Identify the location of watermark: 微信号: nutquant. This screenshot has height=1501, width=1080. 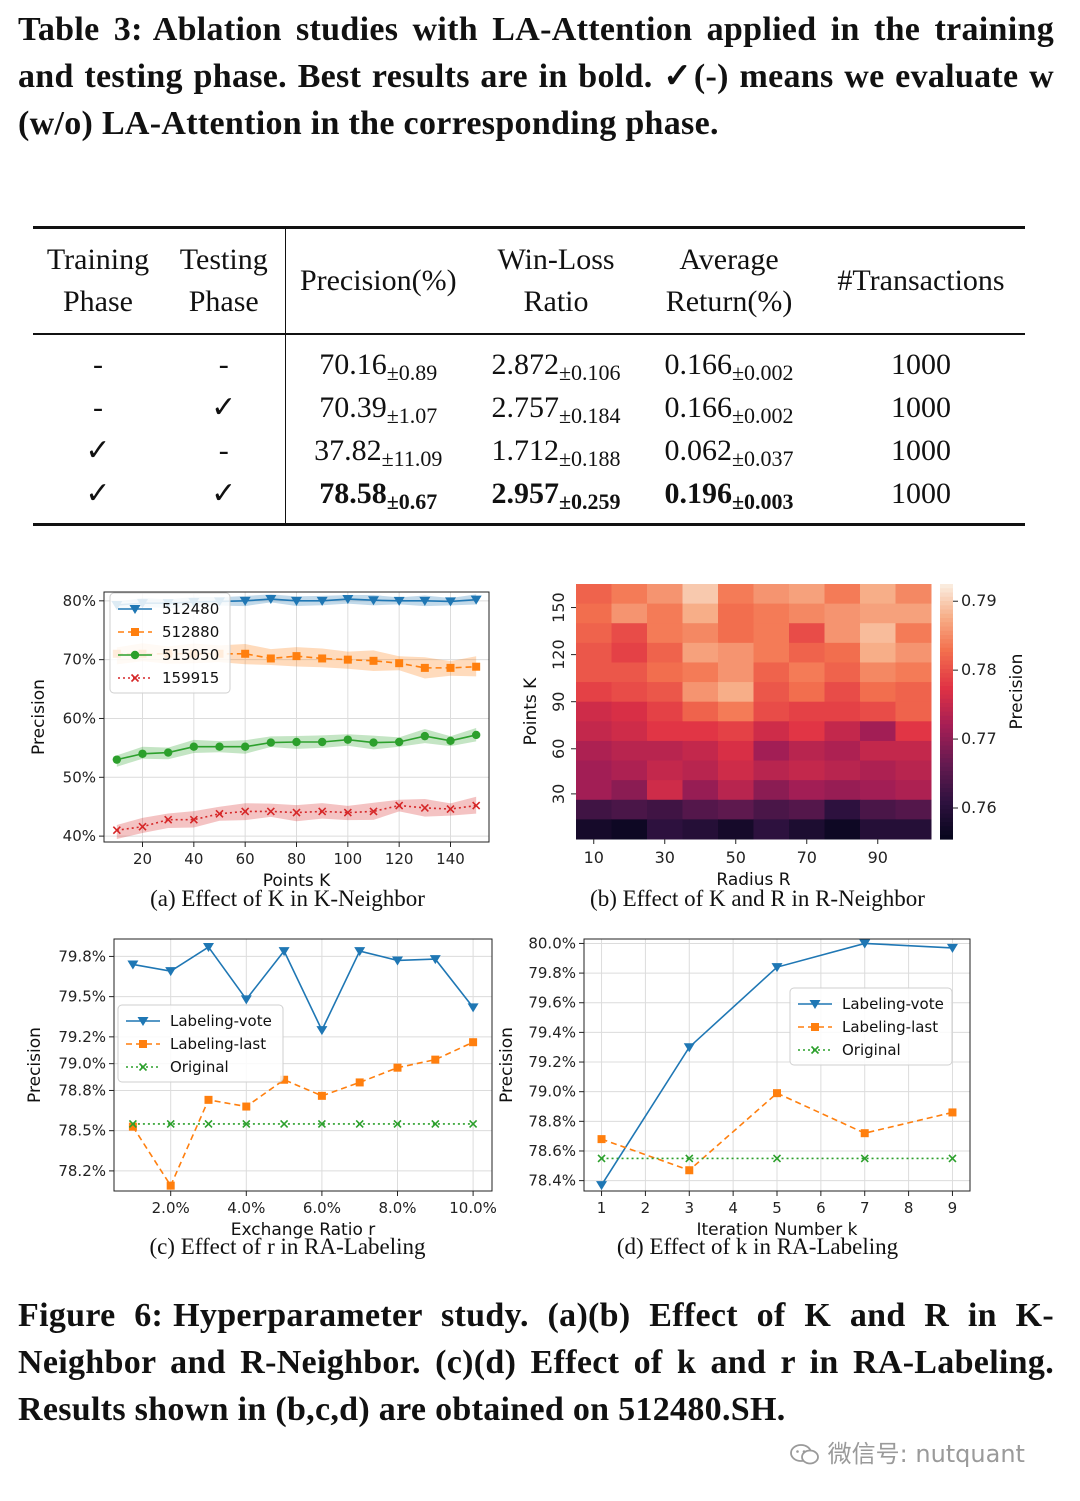
(907, 1451).